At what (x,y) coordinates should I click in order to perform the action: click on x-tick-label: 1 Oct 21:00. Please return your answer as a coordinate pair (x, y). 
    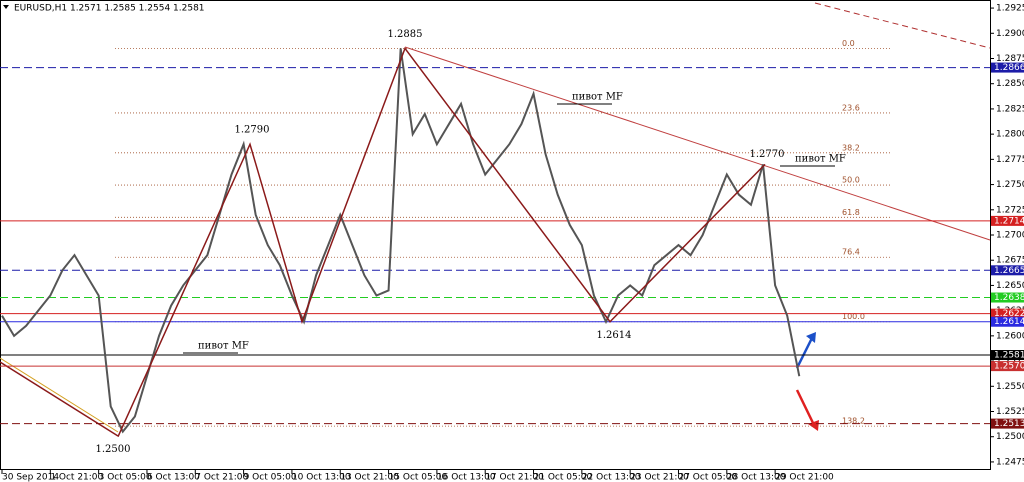
    Looking at the image, I should click on (76, 477).